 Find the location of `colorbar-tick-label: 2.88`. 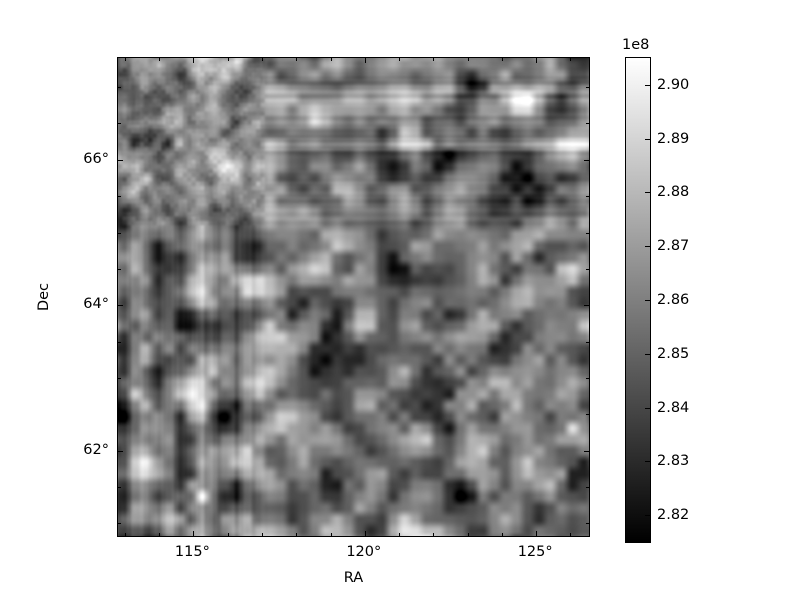

colorbar-tick-label: 2.88 is located at coordinates (673, 192).